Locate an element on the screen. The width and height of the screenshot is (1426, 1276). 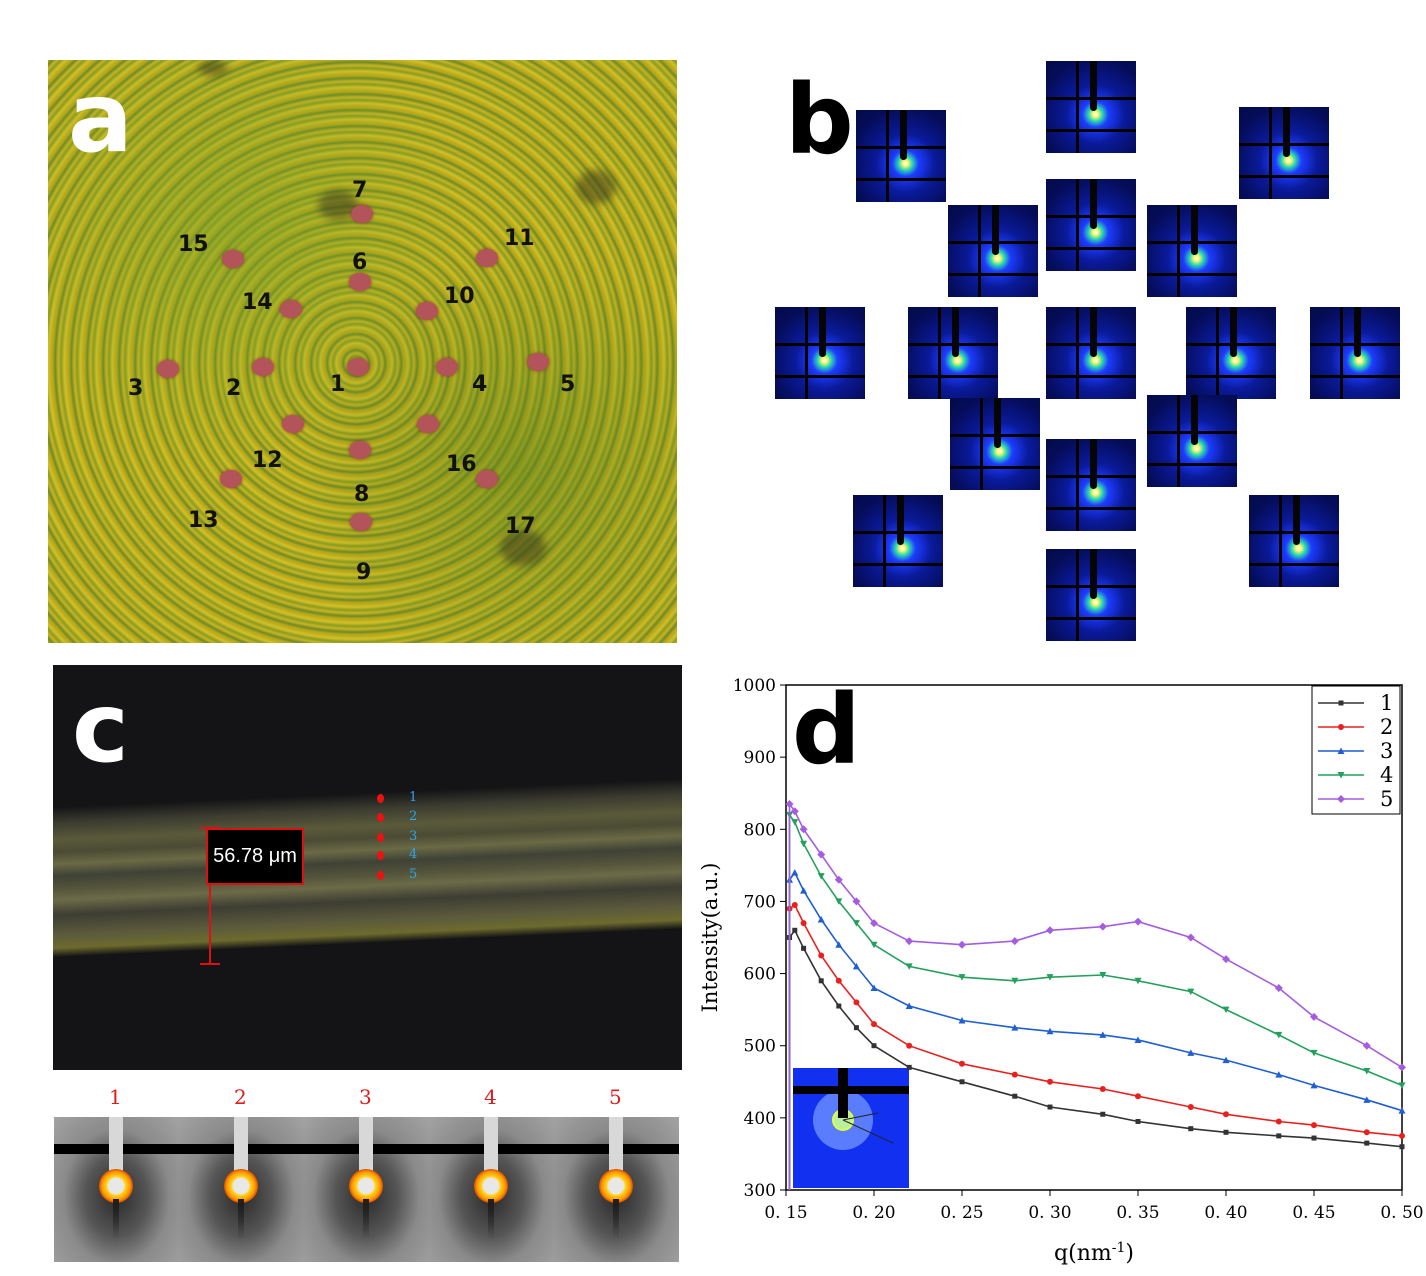
y-tick-label: 800 is located at coordinates (760, 830).